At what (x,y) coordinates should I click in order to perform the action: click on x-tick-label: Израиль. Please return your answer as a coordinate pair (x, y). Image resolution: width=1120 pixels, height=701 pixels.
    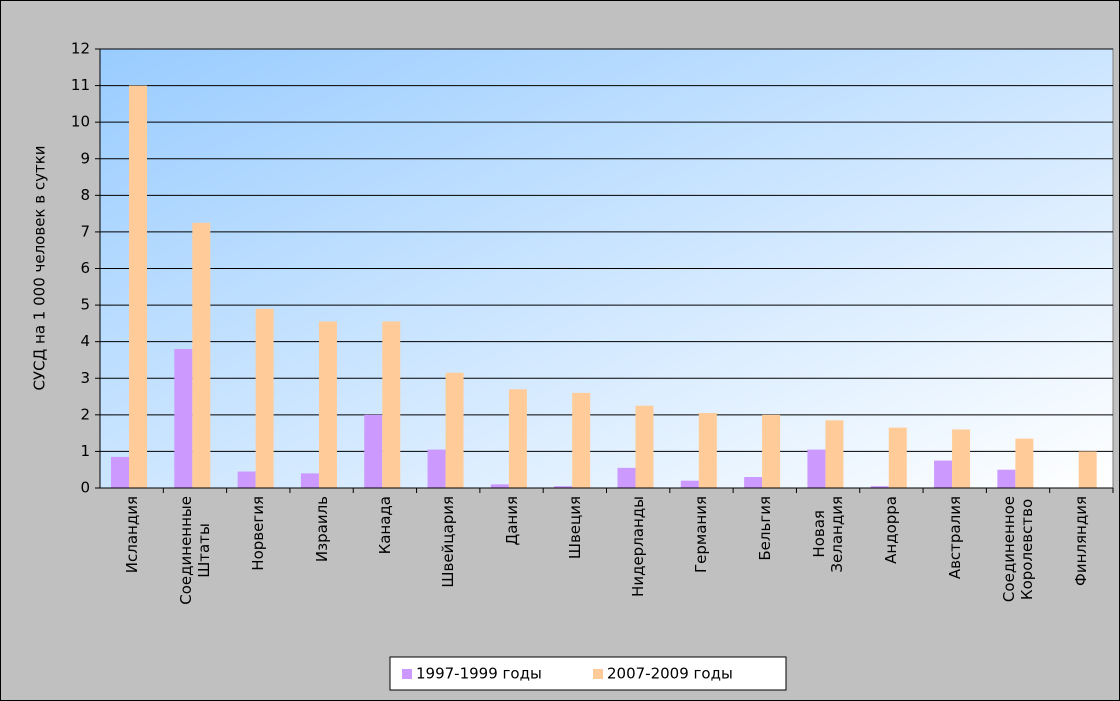
    Looking at the image, I should click on (321, 529).